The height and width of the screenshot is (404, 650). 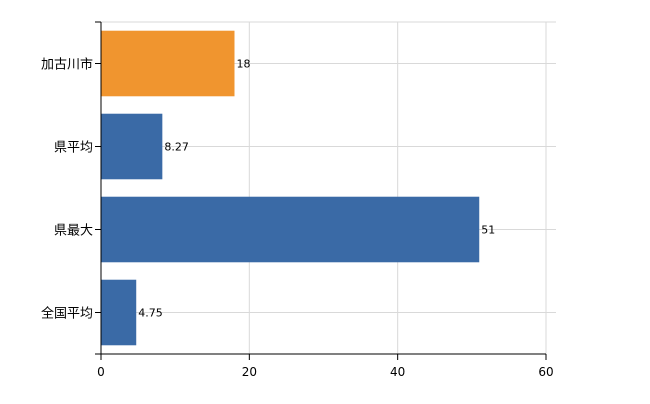 I want to click on category-label: 県最大, so click(x=73, y=231).